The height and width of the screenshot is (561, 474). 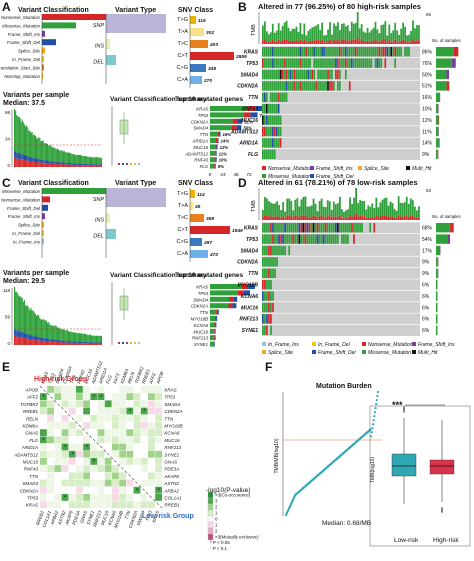 I want to click on f-group-high: High-risk, so click(x=446, y=540).